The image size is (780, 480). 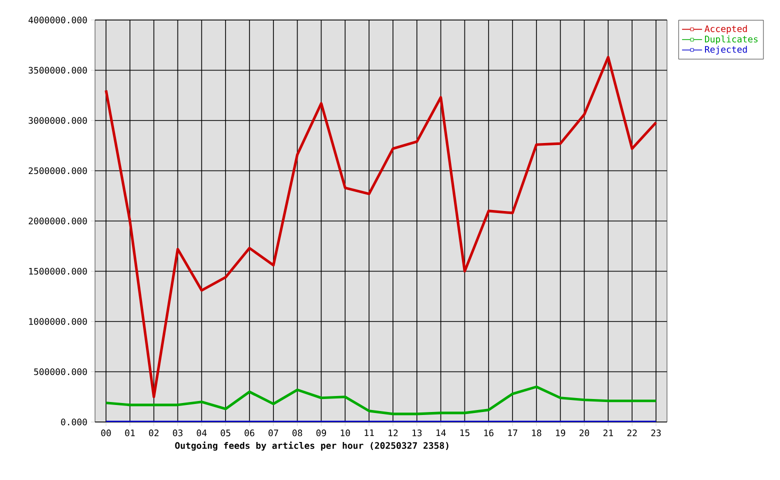 I want to click on x-tick-label: 06, so click(x=249, y=433).